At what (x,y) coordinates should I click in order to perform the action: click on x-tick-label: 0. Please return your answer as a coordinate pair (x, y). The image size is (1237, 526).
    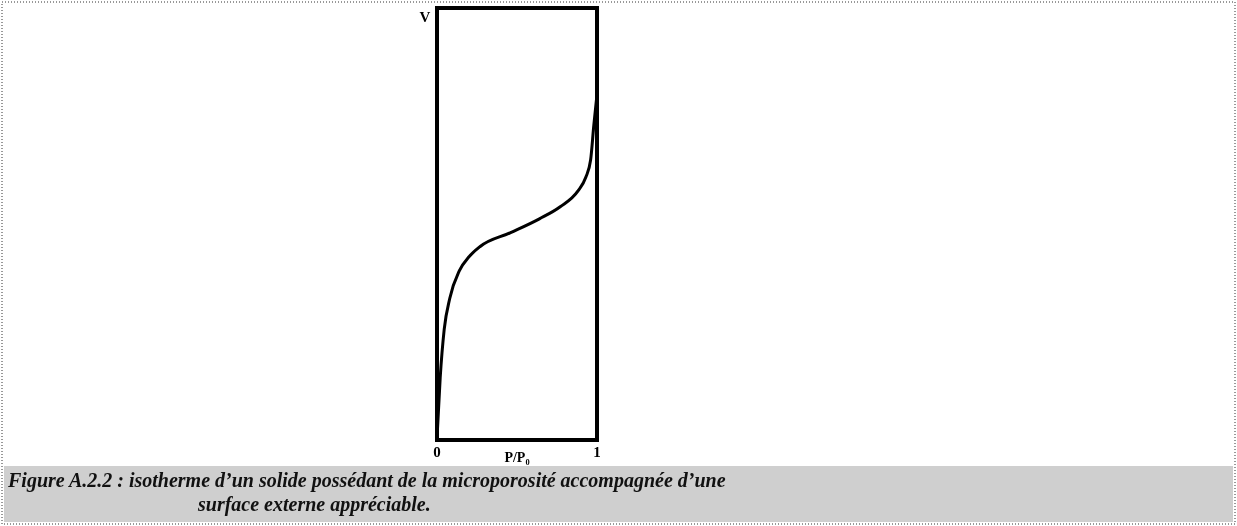
    Looking at the image, I should click on (437, 452).